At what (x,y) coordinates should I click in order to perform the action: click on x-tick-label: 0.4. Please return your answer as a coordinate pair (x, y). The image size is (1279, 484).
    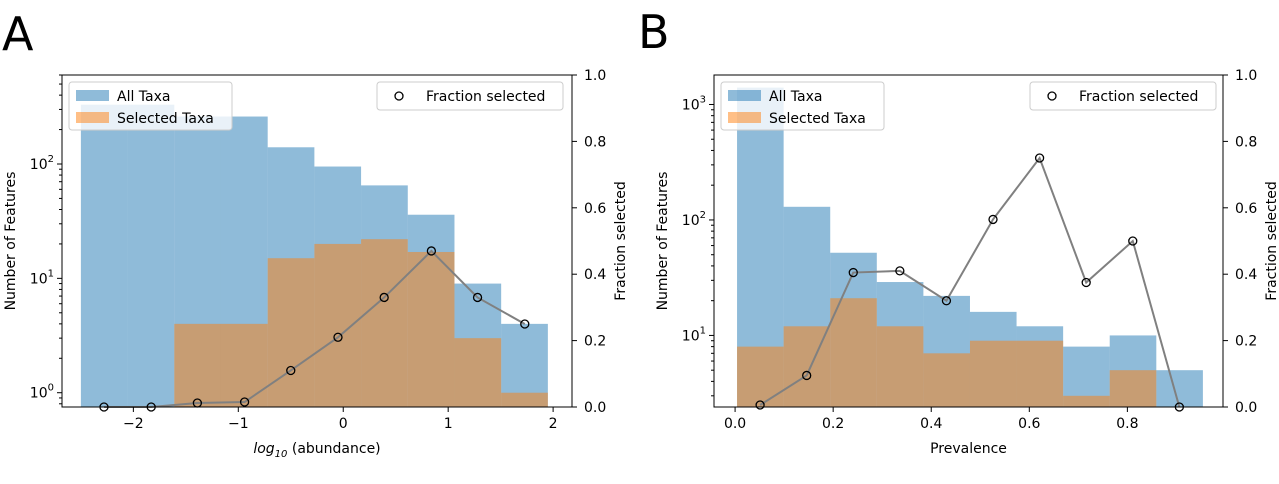
    Looking at the image, I should click on (931, 424).